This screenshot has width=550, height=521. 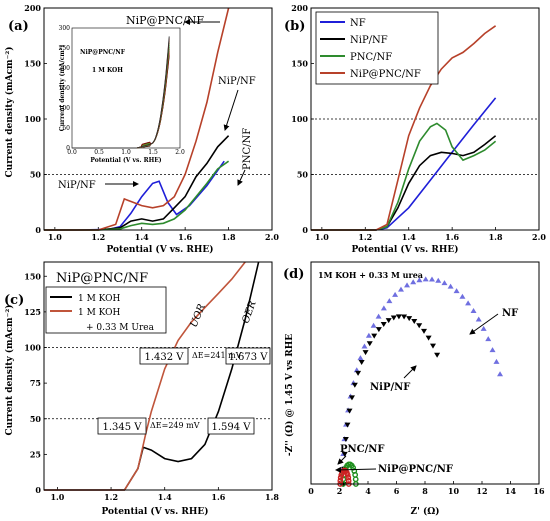 What do you see at coordinates (410, 372) in the screenshot?
I see `arrow-d-nip` at bounding box center [410, 372].